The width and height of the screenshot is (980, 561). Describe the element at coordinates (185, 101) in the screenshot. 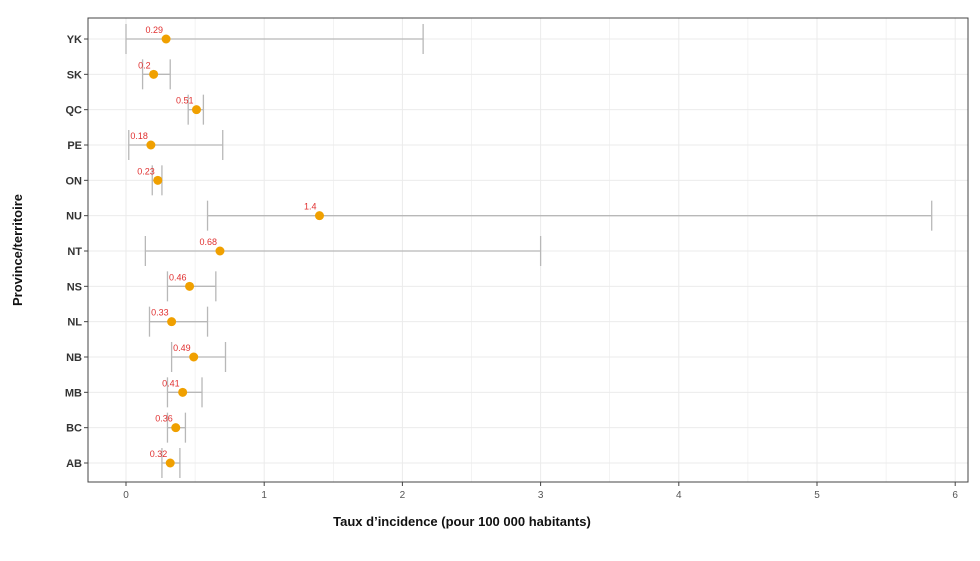

I see `data-label: 0.51` at that location.